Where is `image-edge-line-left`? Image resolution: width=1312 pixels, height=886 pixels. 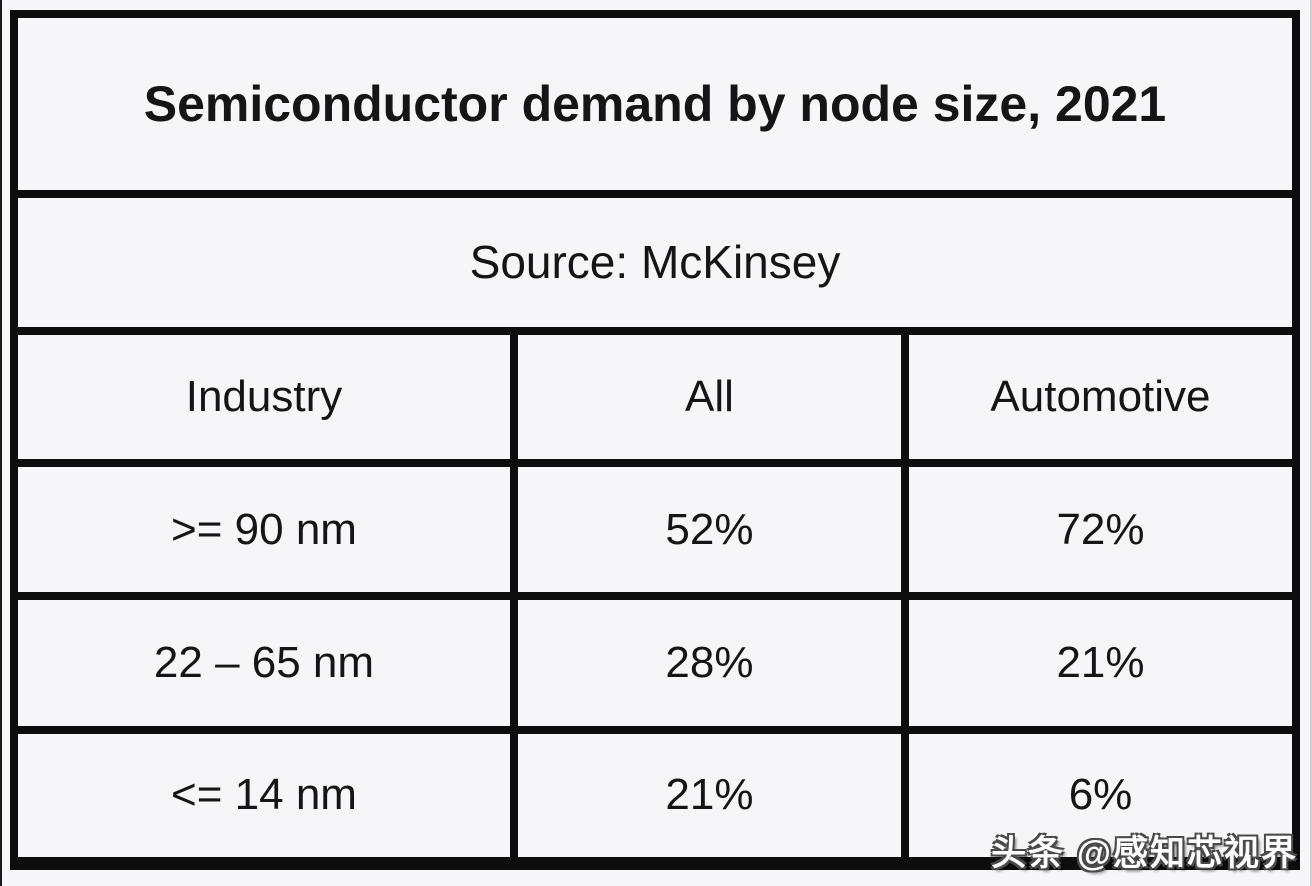
image-edge-line-left is located at coordinates (1, 443).